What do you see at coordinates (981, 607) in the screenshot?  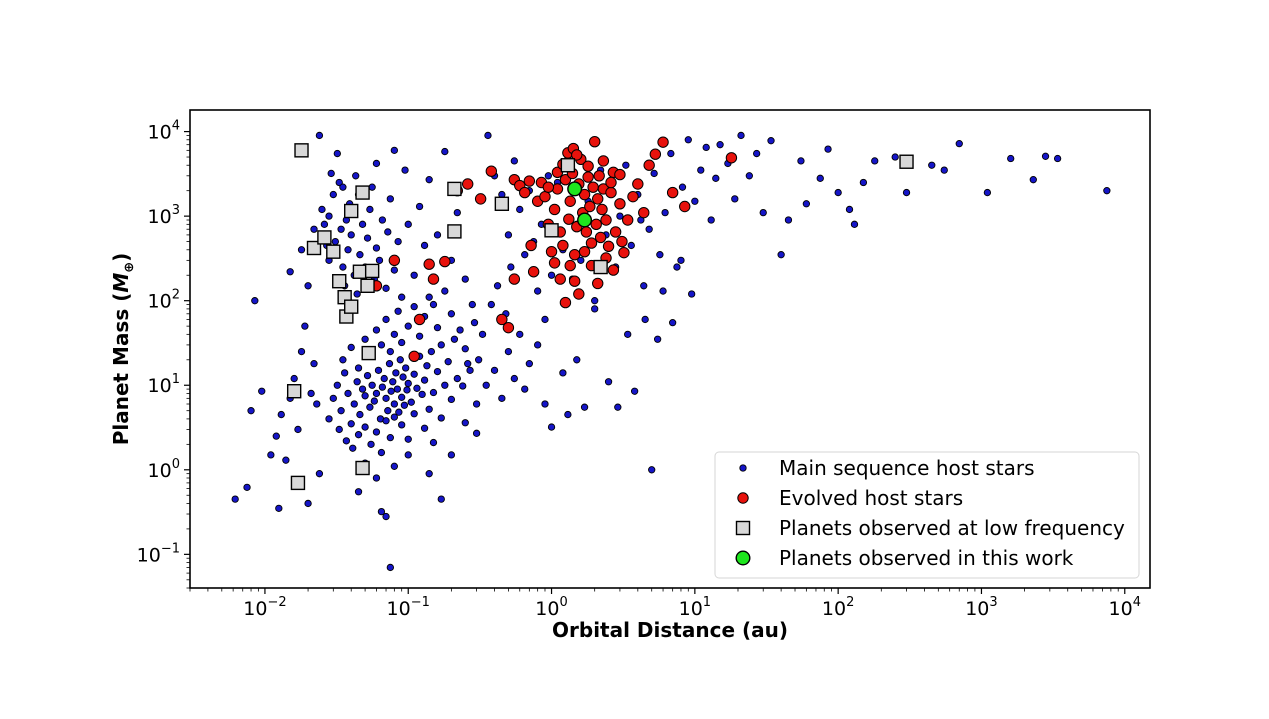 I see `x-tick-label: 10³` at bounding box center [981, 607].